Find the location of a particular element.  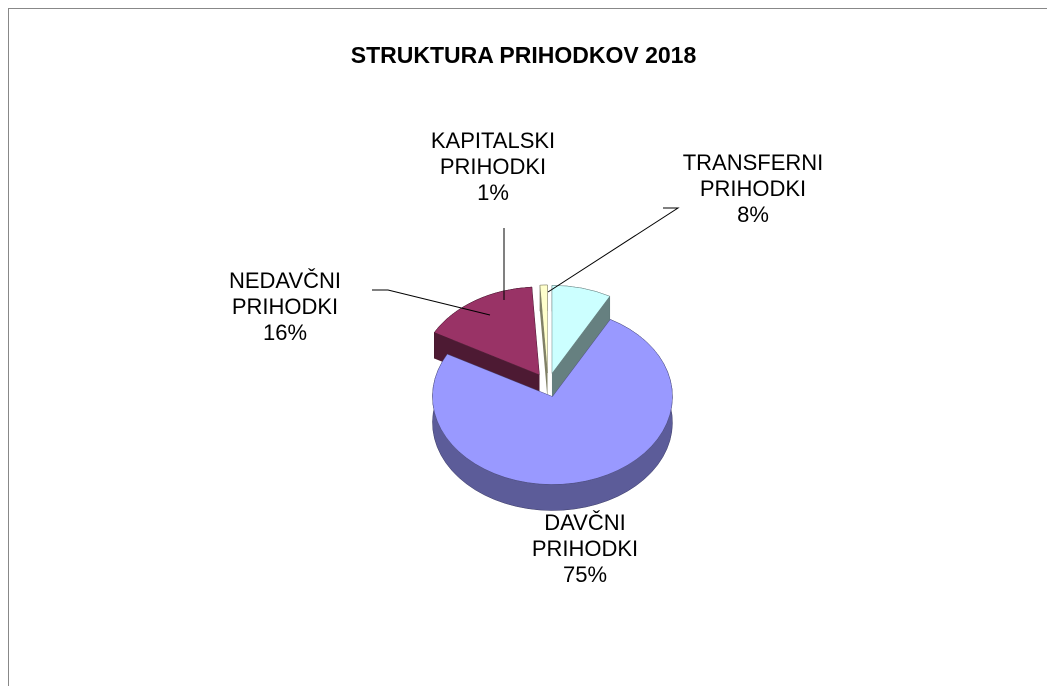

value-label: 1% is located at coordinates (493, 192).